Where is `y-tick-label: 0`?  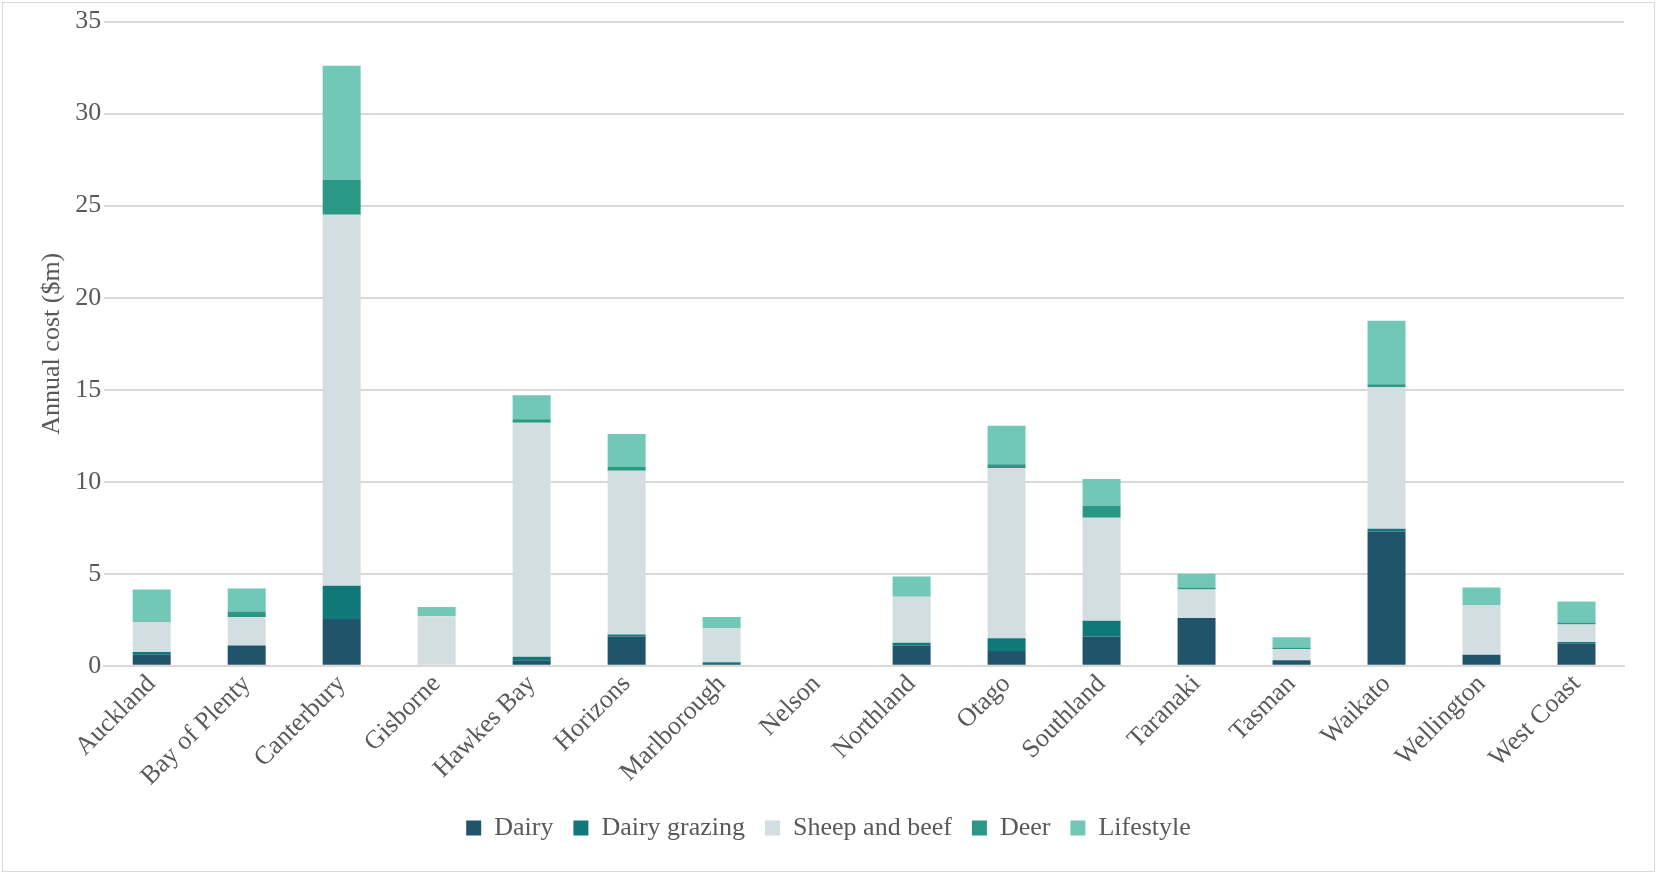 y-tick-label: 0 is located at coordinates (95, 664).